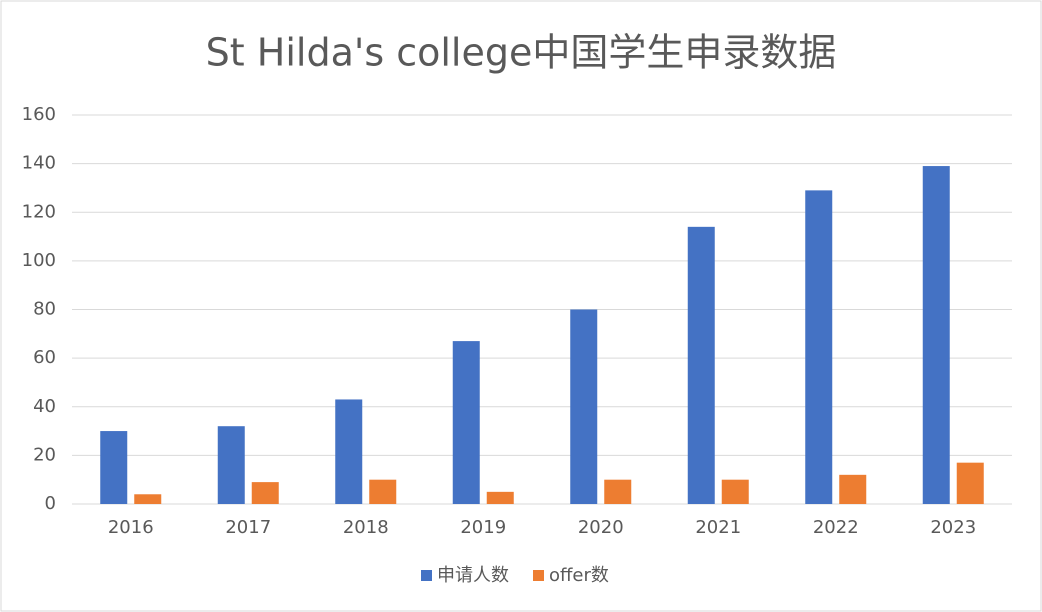 This screenshot has width=1042, height=612. What do you see at coordinates (39, 260) in the screenshot?
I see `y-tick-label: 100` at bounding box center [39, 260].